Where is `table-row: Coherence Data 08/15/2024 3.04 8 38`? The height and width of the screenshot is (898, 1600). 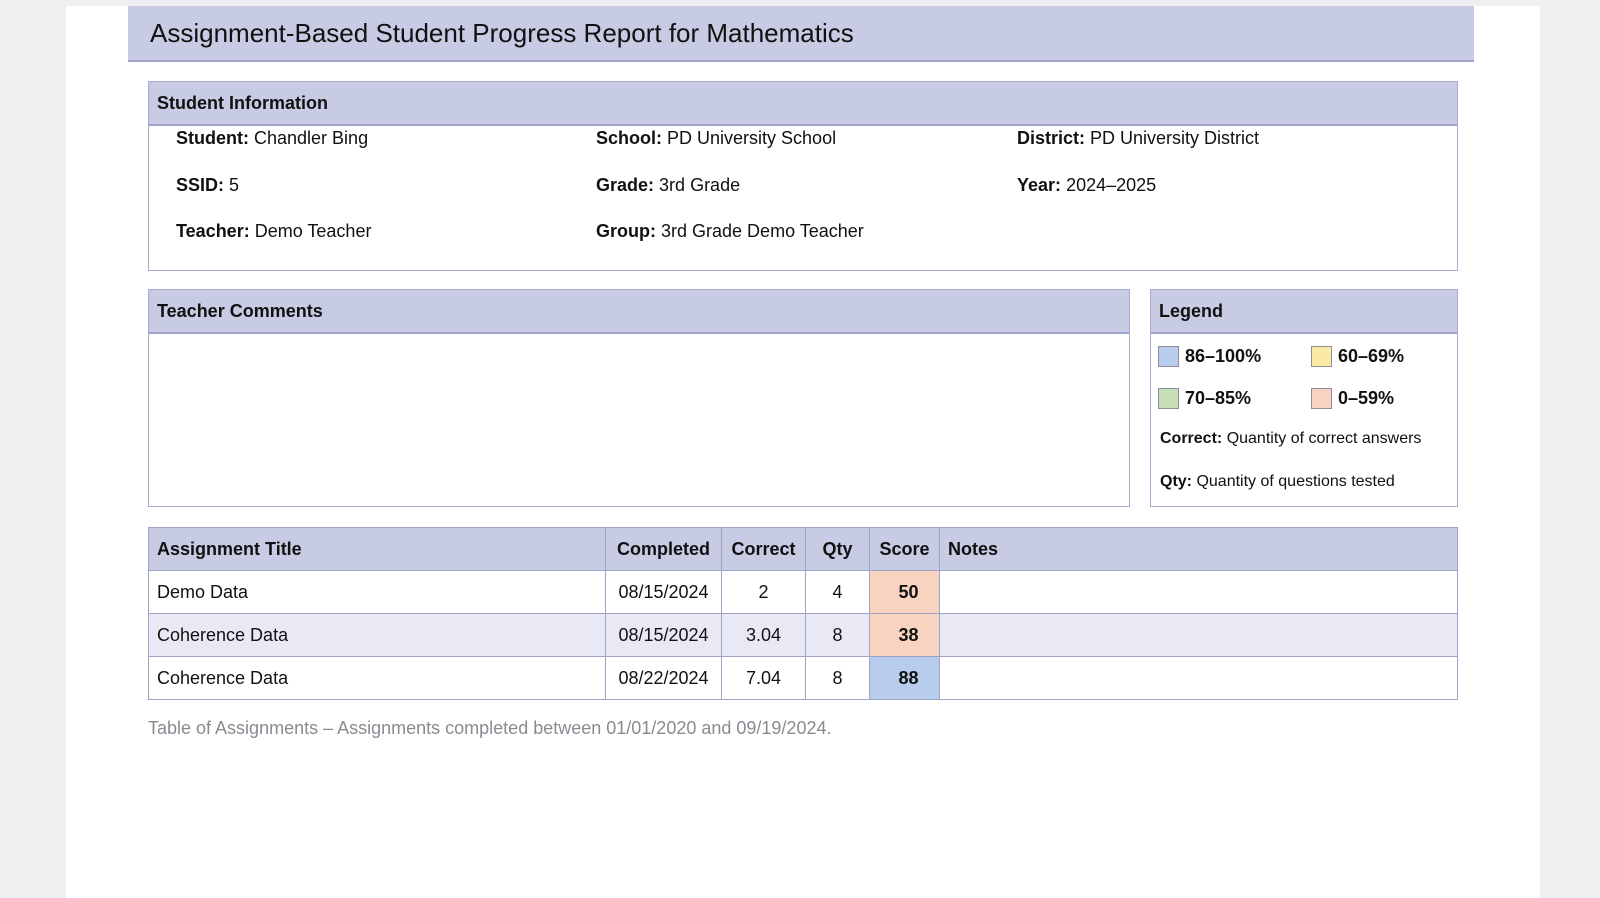
table-row: Coherence Data 08/15/2024 3.04 8 38 is located at coordinates (803, 635).